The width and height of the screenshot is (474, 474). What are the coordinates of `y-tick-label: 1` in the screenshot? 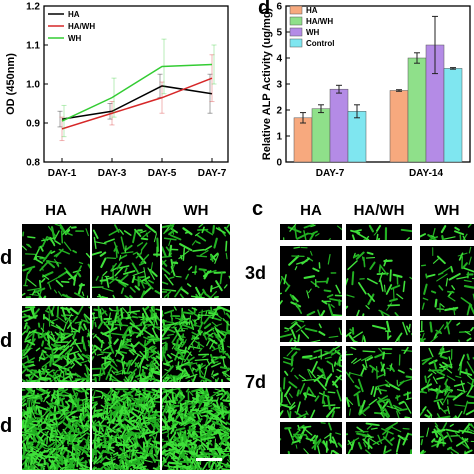 It's located at (279, 137).